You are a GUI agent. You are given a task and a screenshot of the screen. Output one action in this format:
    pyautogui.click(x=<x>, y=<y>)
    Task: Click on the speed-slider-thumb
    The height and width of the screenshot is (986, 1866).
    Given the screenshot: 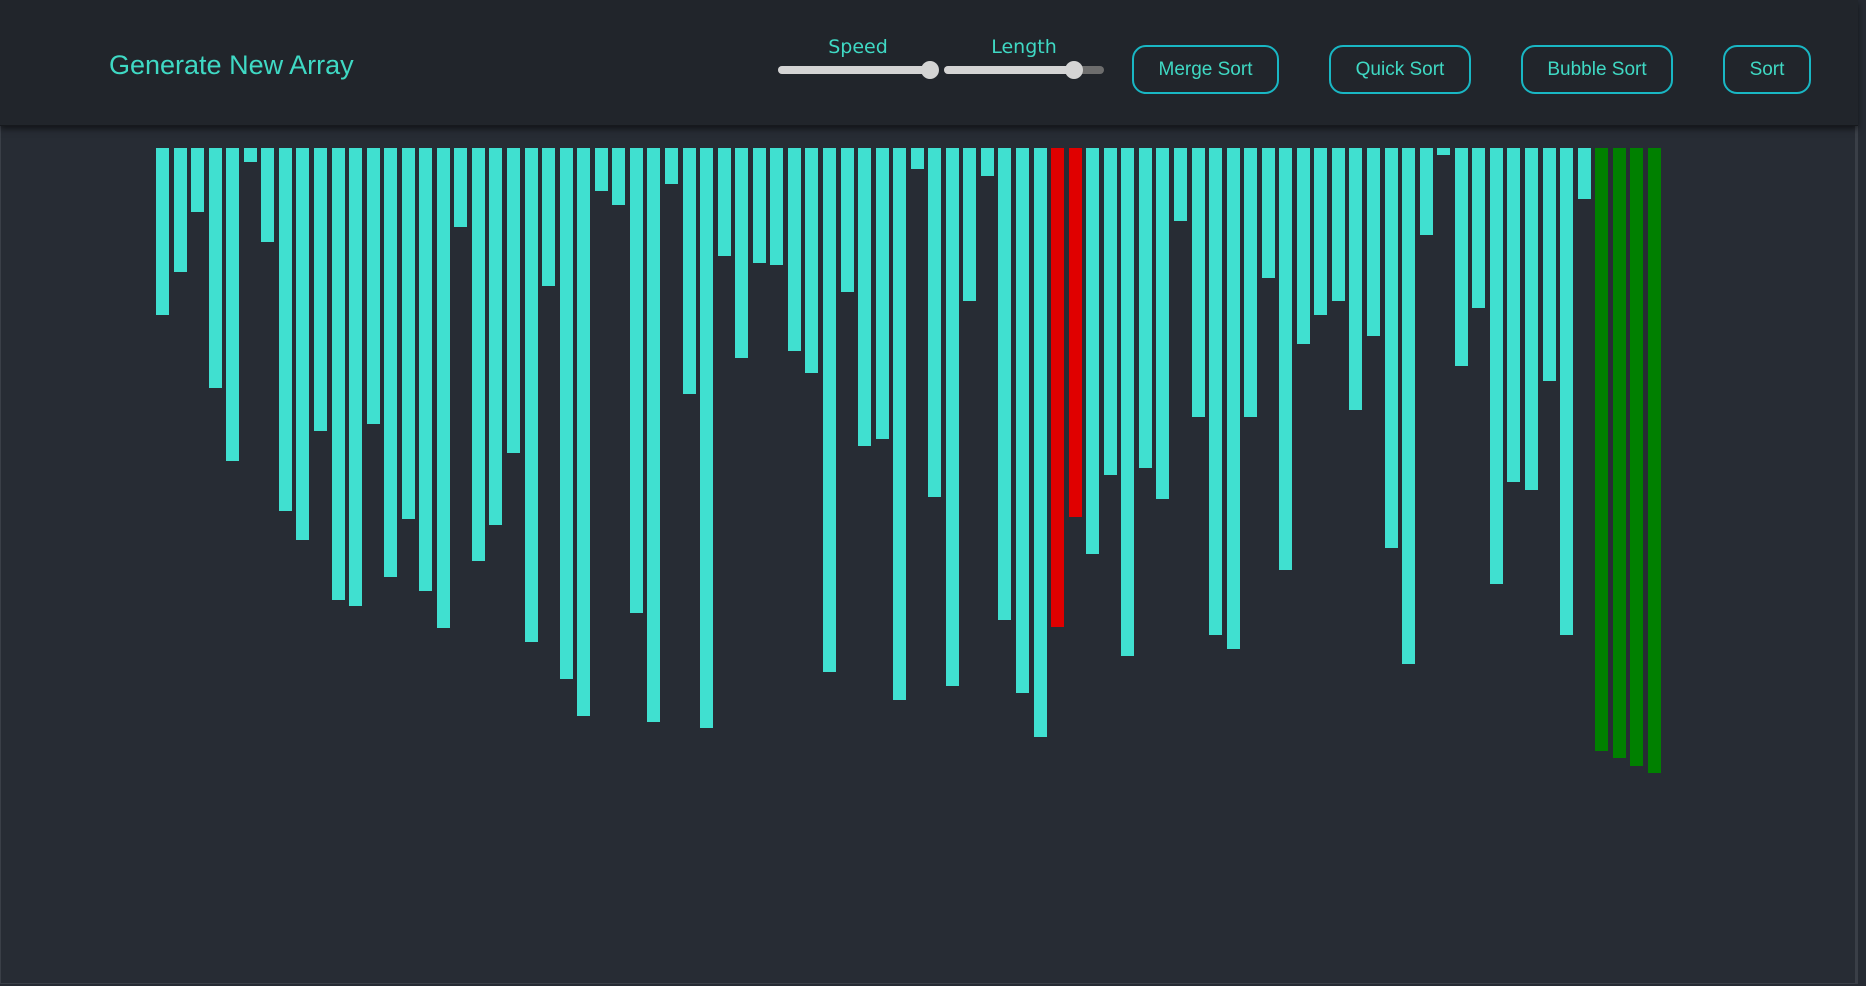 What is the action you would take?
    pyautogui.click(x=930, y=70)
    